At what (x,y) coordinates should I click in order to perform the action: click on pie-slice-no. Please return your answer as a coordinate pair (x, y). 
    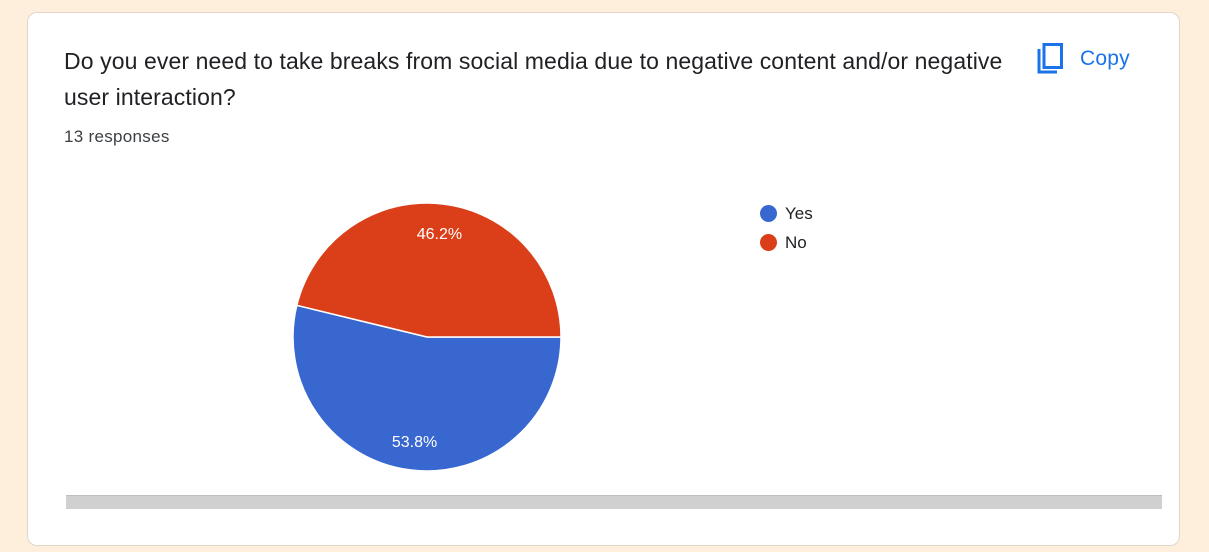
    Looking at the image, I should click on (428, 270).